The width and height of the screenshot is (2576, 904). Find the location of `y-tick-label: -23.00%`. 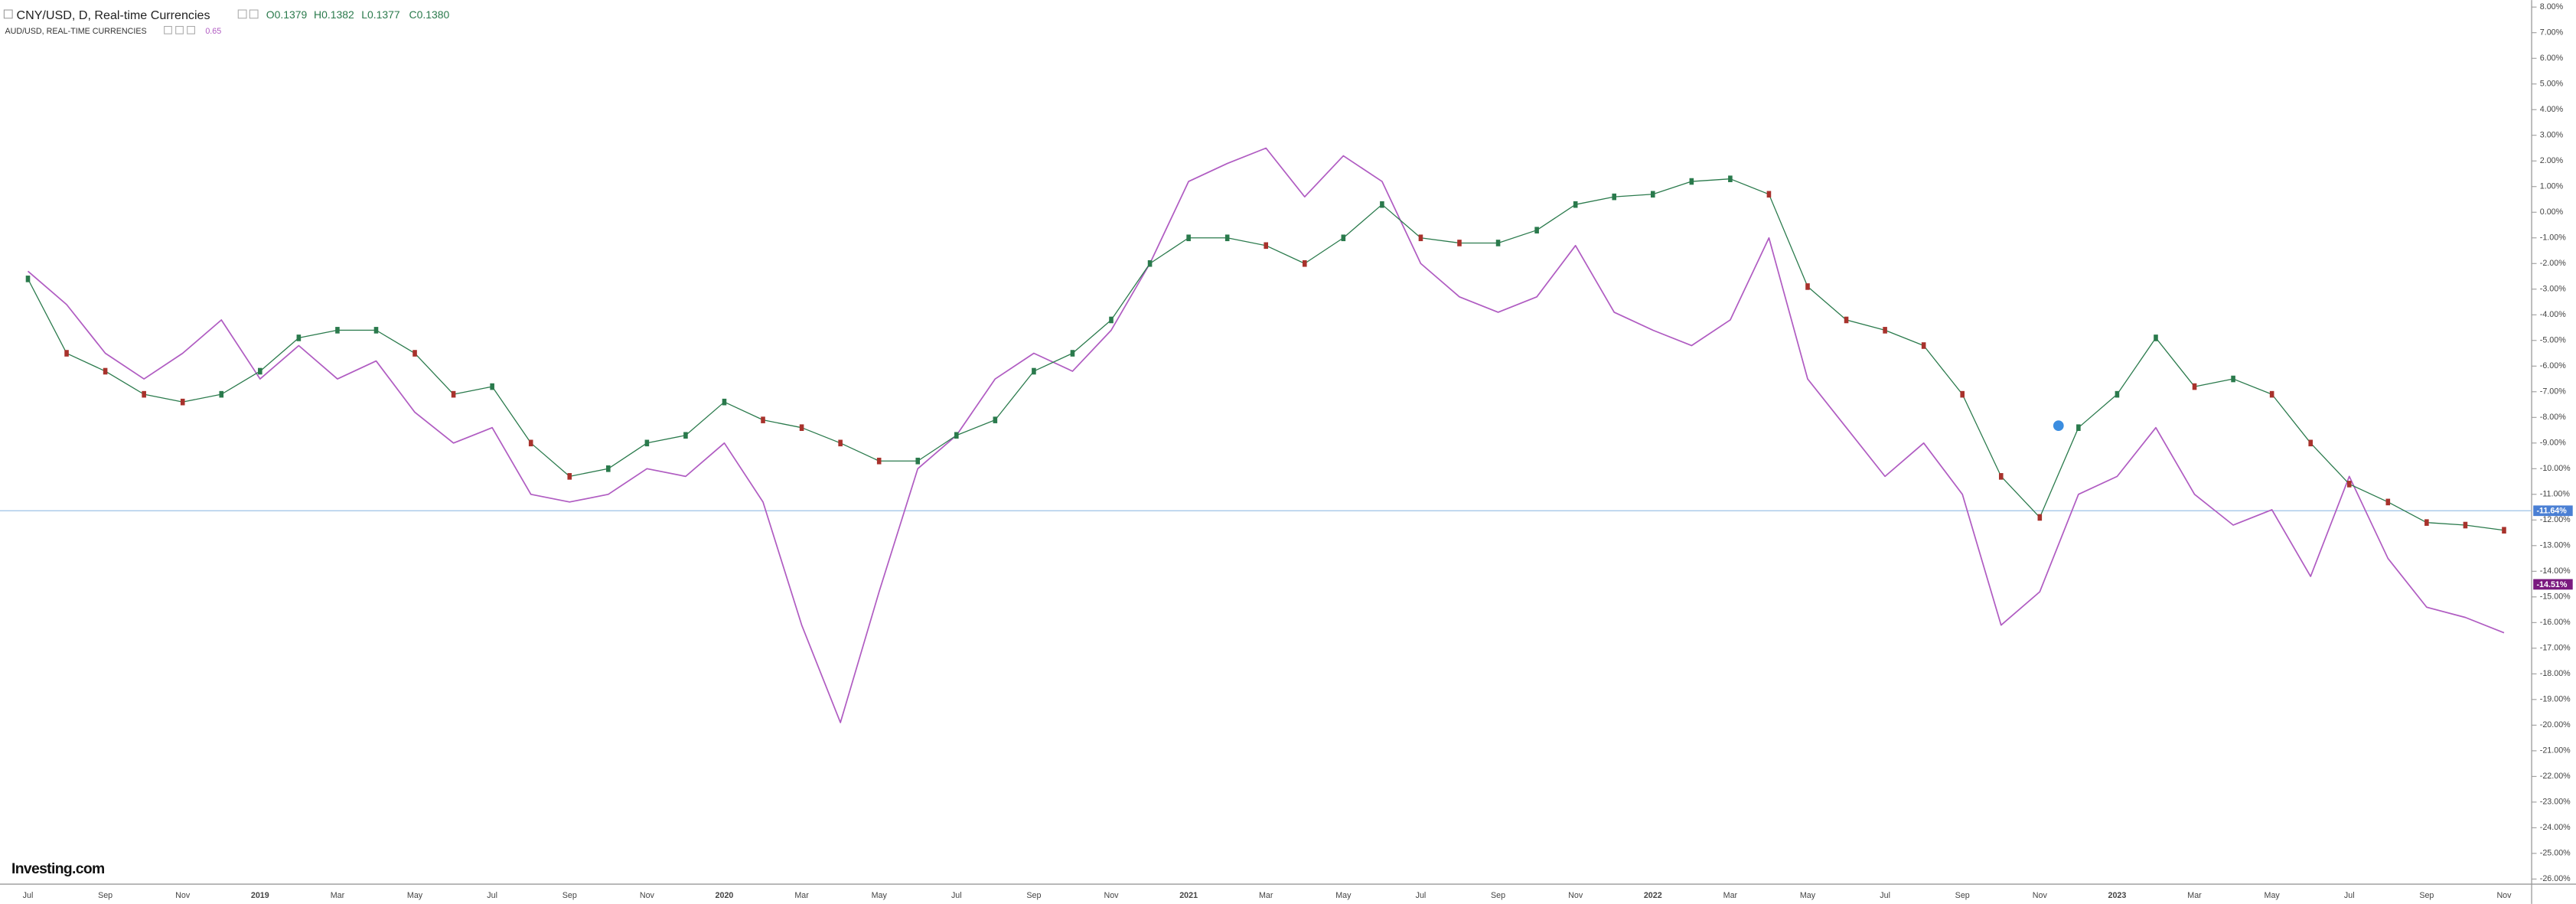

y-tick-label: -23.00% is located at coordinates (2555, 802).